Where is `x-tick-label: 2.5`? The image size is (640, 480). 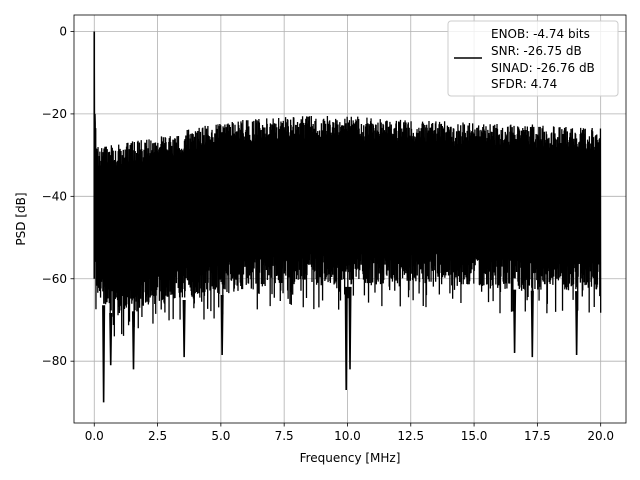
x-tick-label: 2.5 is located at coordinates (157, 436).